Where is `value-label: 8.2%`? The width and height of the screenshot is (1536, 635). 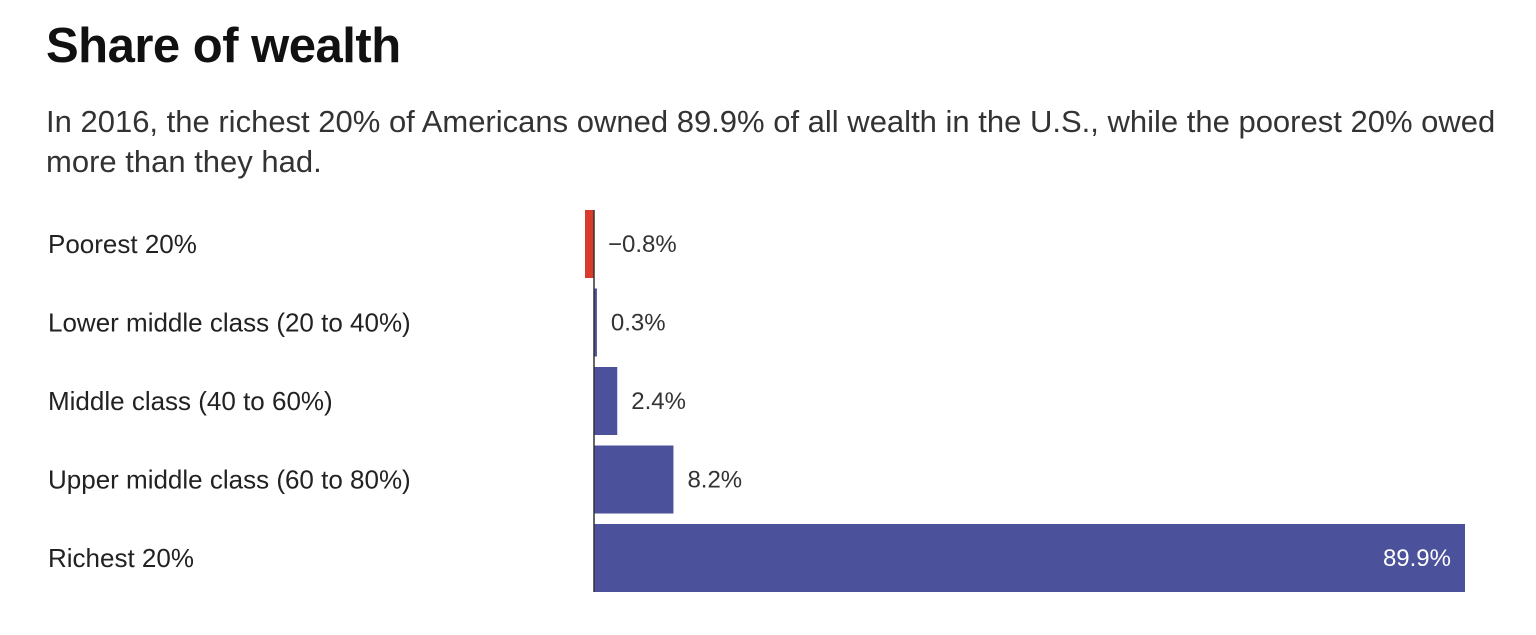
value-label: 8.2% is located at coordinates (714, 480).